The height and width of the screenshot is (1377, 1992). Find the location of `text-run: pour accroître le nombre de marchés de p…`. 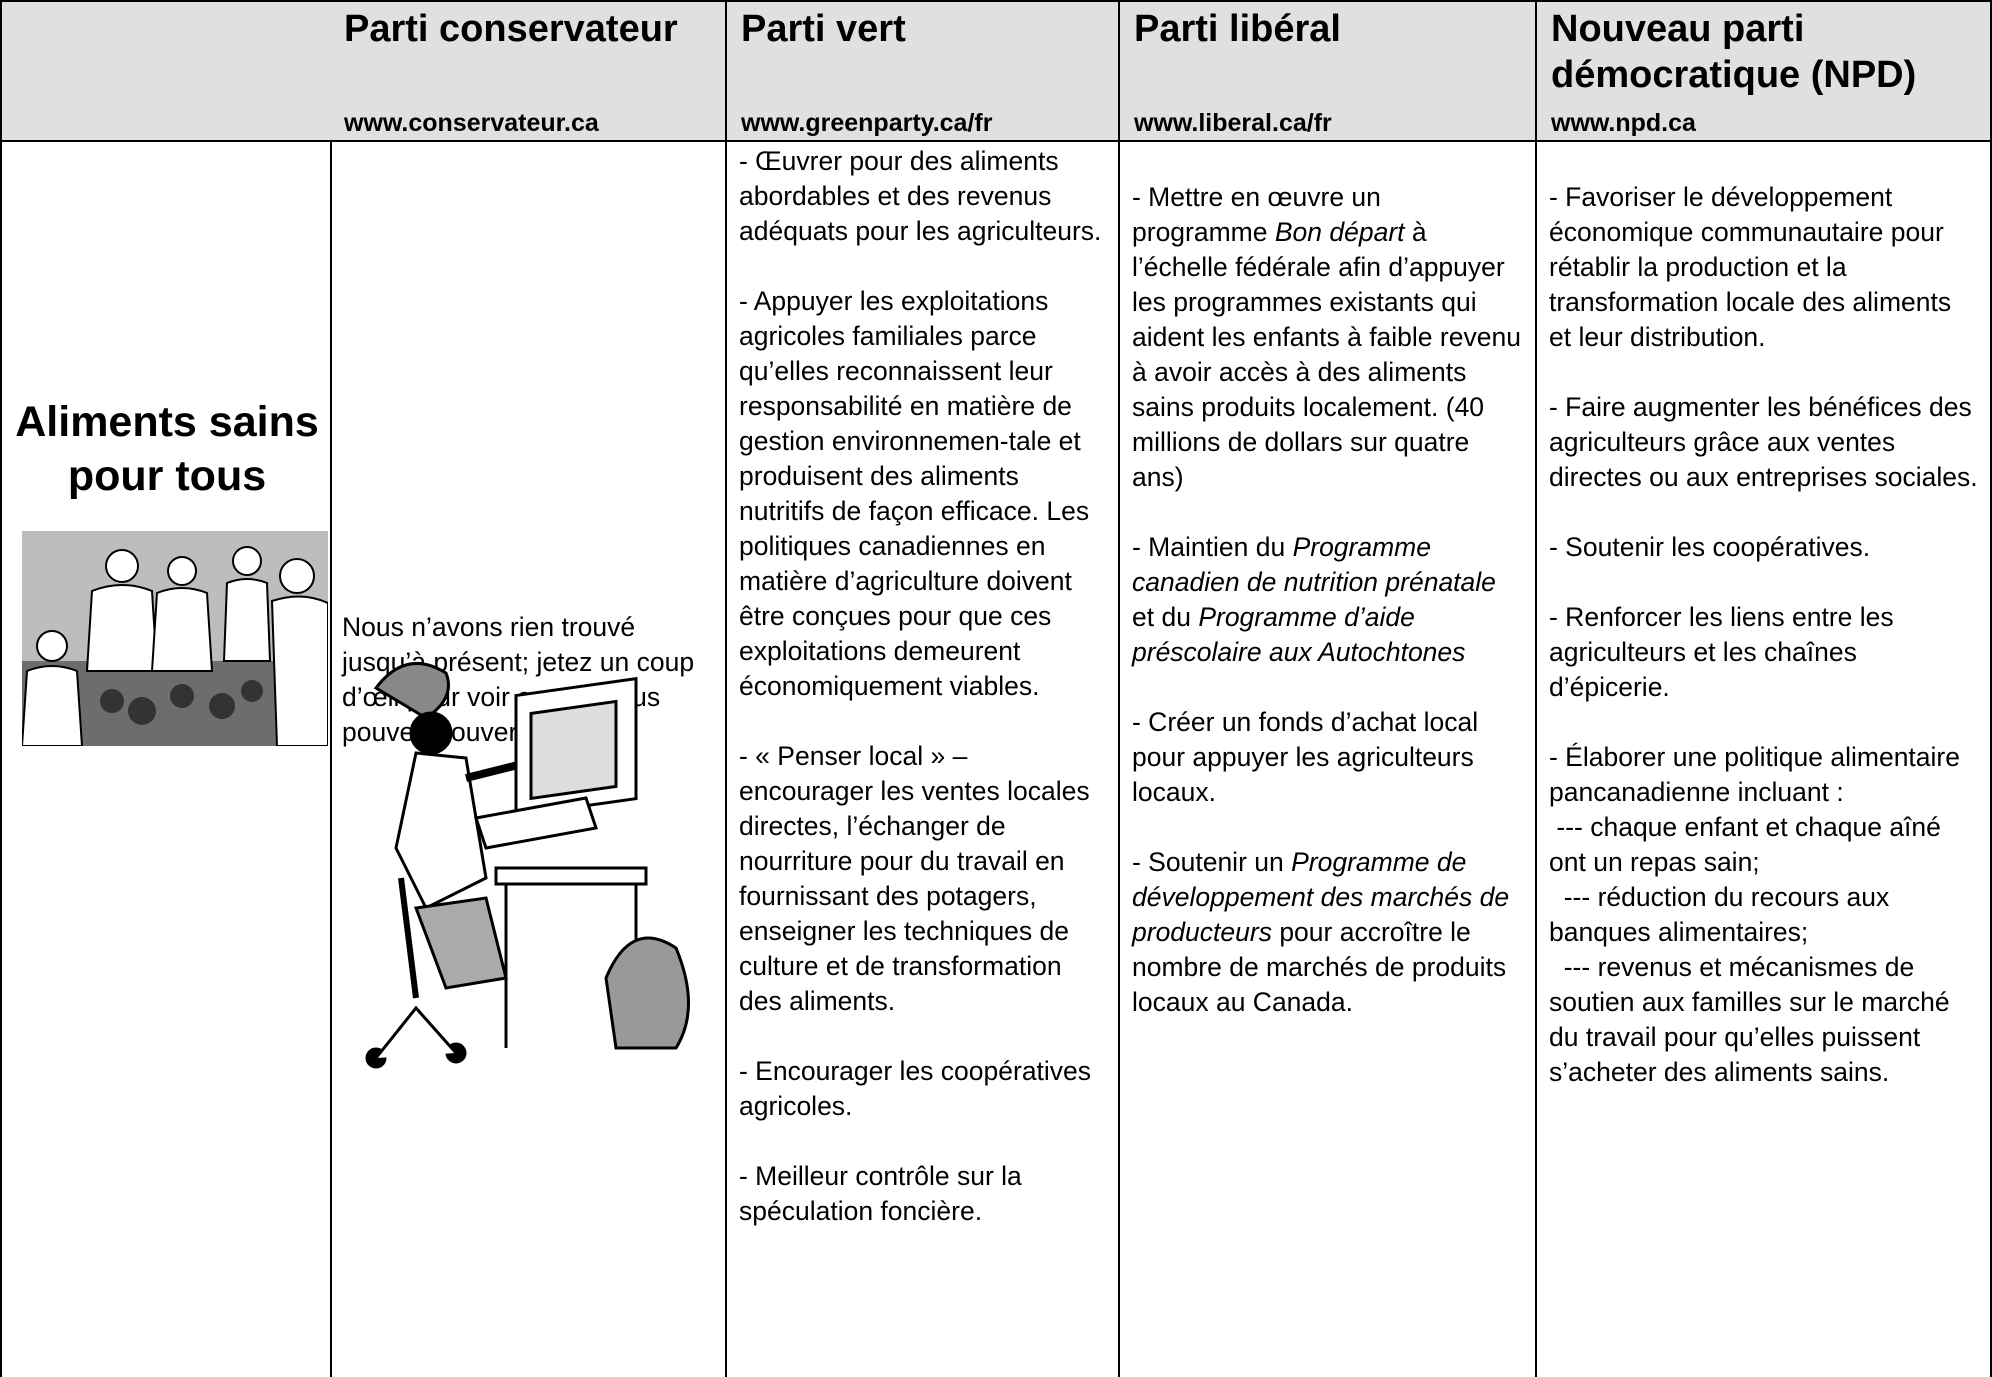

text-run: pour accroître le nombre de marchés de p… is located at coordinates (1323, 967).